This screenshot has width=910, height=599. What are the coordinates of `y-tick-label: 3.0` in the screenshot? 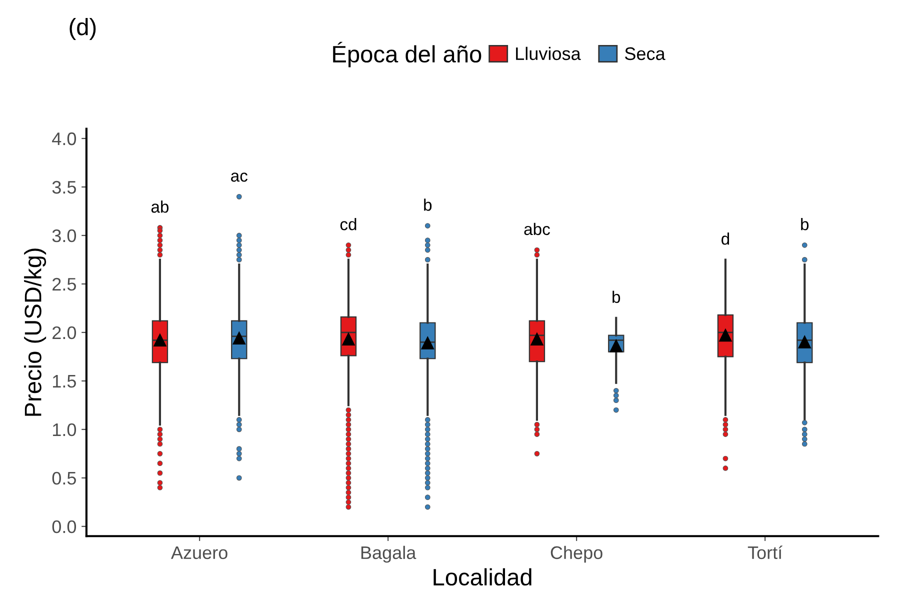 It's located at (64, 235).